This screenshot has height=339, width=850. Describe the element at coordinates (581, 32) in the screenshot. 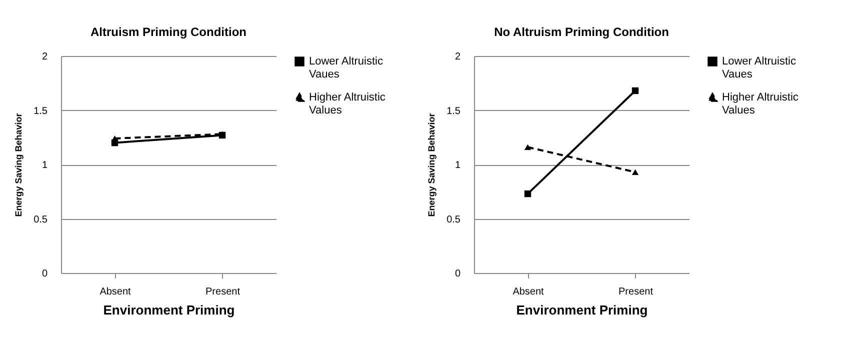

I see `chart-title: No Altruism Priming Condition` at that location.